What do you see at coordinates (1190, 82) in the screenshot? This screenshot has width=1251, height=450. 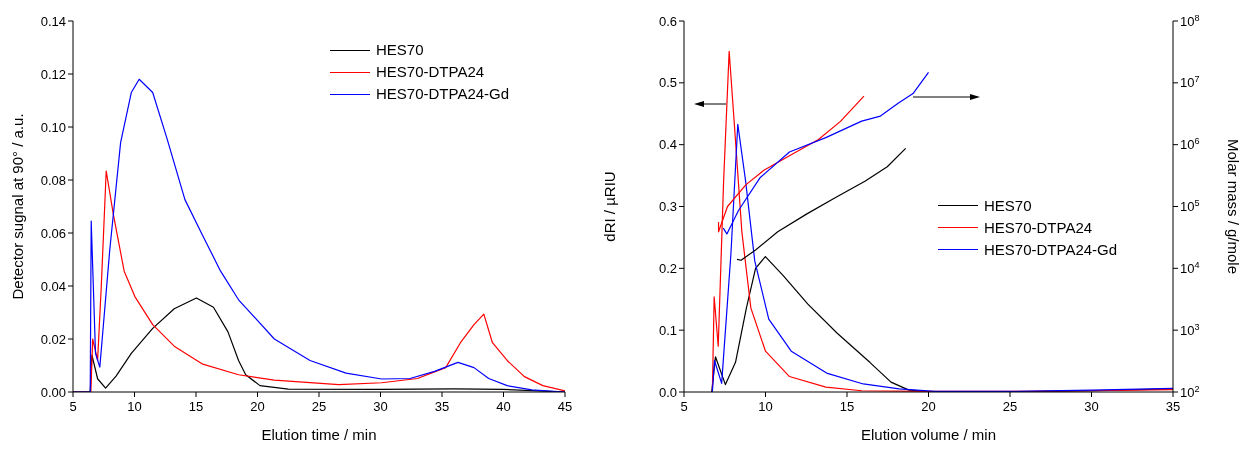 I see `y2-tick-label: 10$^{7}$` at bounding box center [1190, 82].